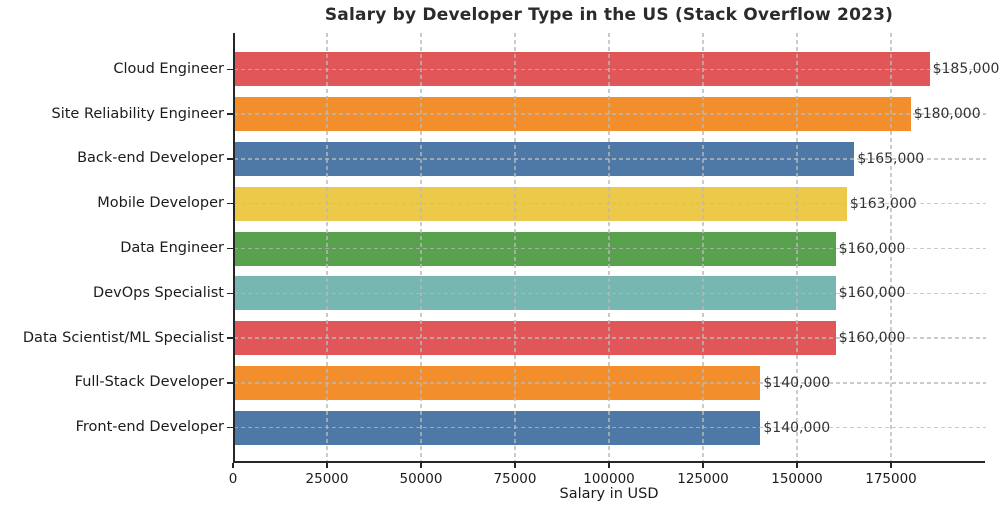 The width and height of the screenshot is (1000, 517). I want to click on bar-value-label: $185,000, so click(966, 69).